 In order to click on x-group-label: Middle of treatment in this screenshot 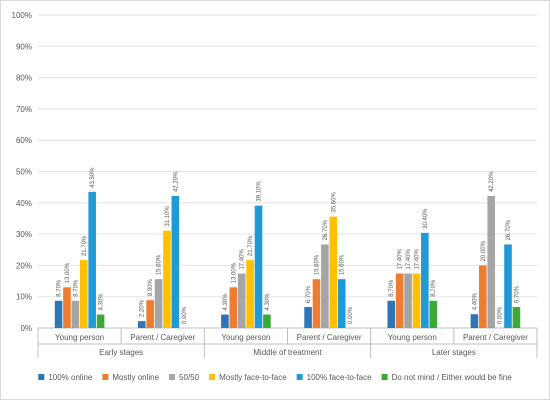, I will do `click(287, 352)`.